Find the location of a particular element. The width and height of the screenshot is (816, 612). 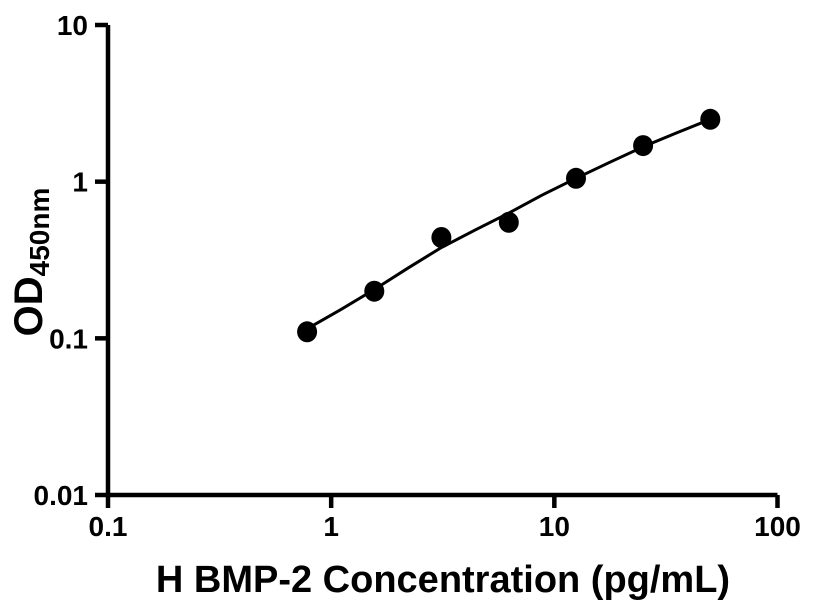

y-tick-label: 0.1 is located at coordinates (68, 338).